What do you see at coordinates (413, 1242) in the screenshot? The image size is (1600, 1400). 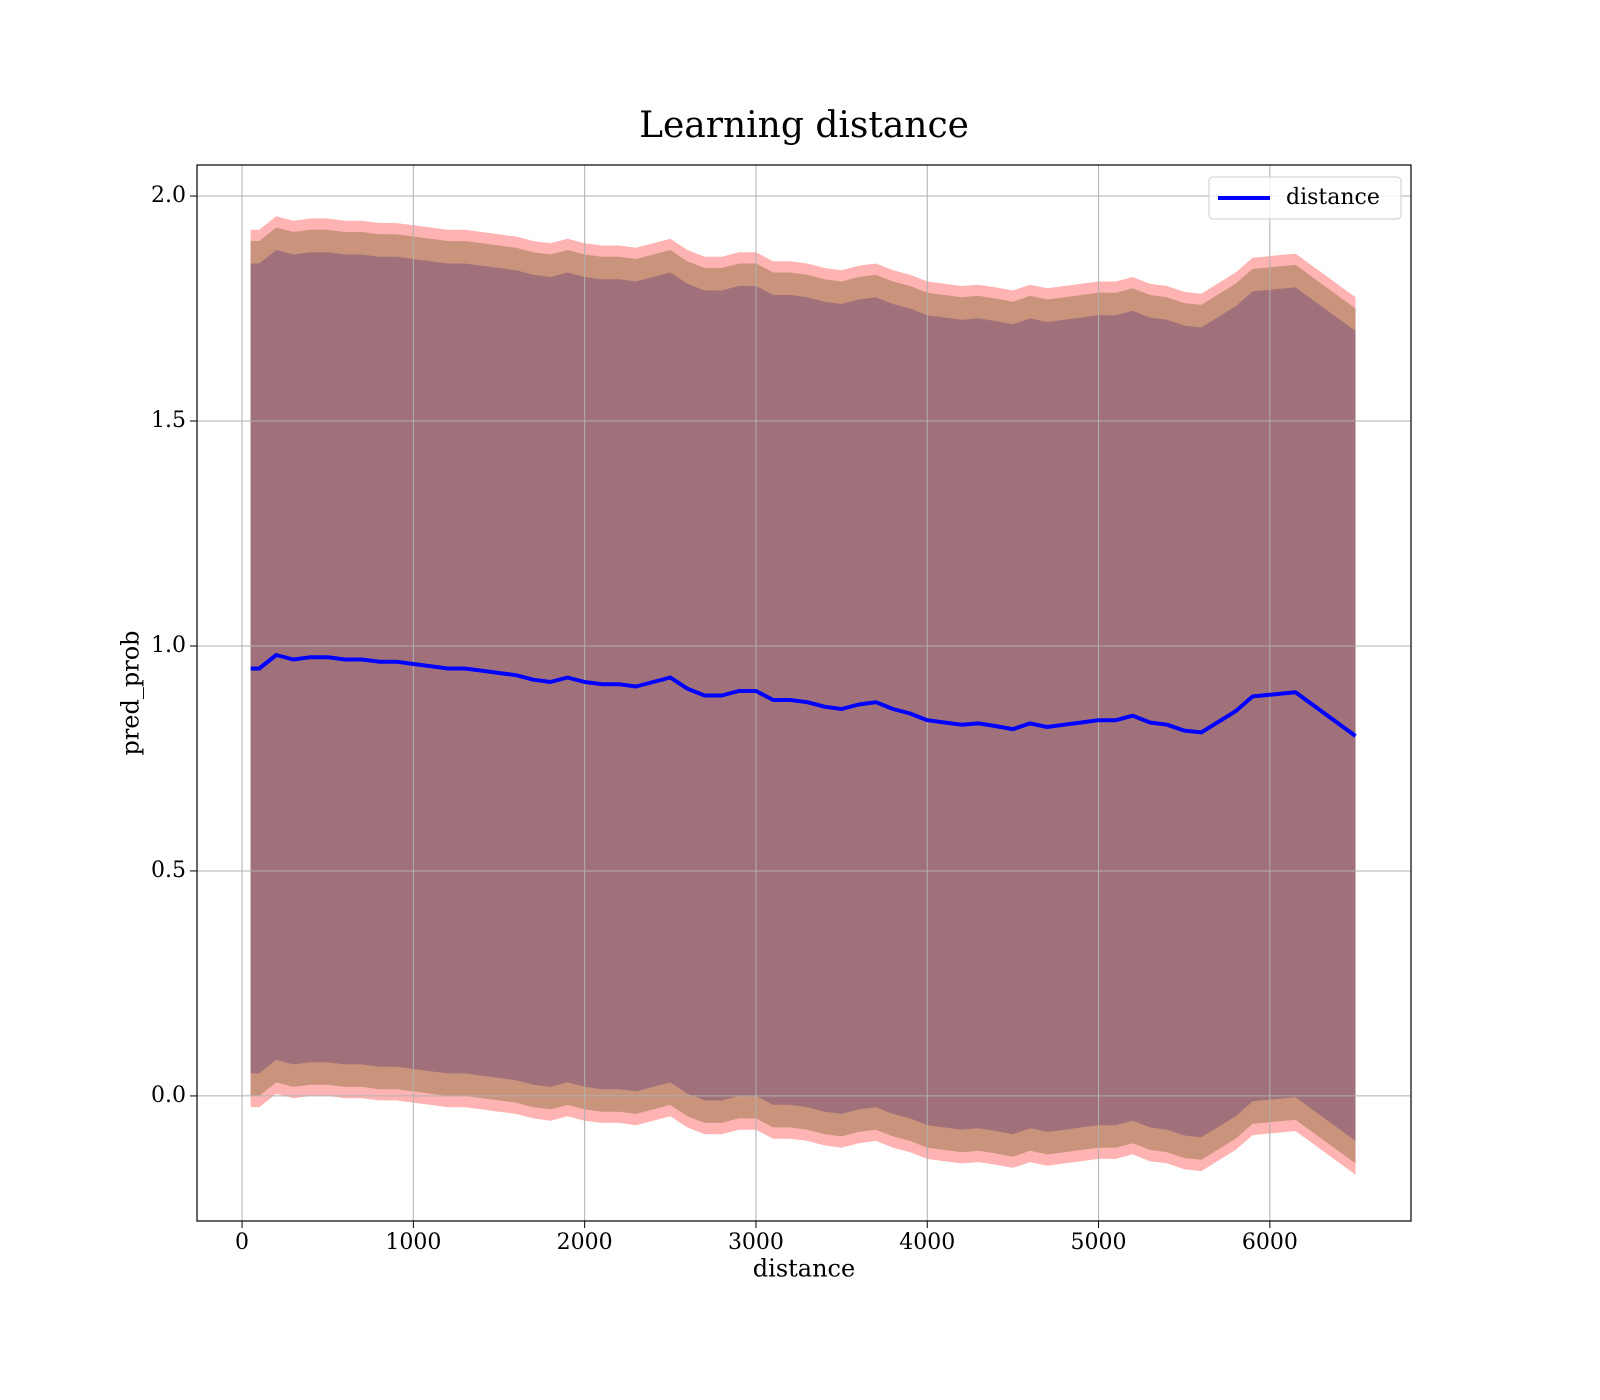 I see `x-tick-label: 1000` at bounding box center [413, 1242].